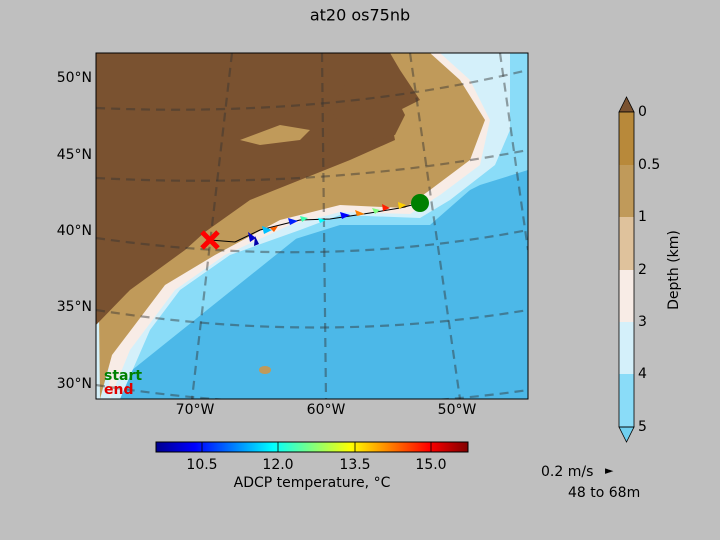 This screenshot has width=720, height=540. What do you see at coordinates (275, 135) in the screenshot?
I see `gulf` at bounding box center [275, 135].